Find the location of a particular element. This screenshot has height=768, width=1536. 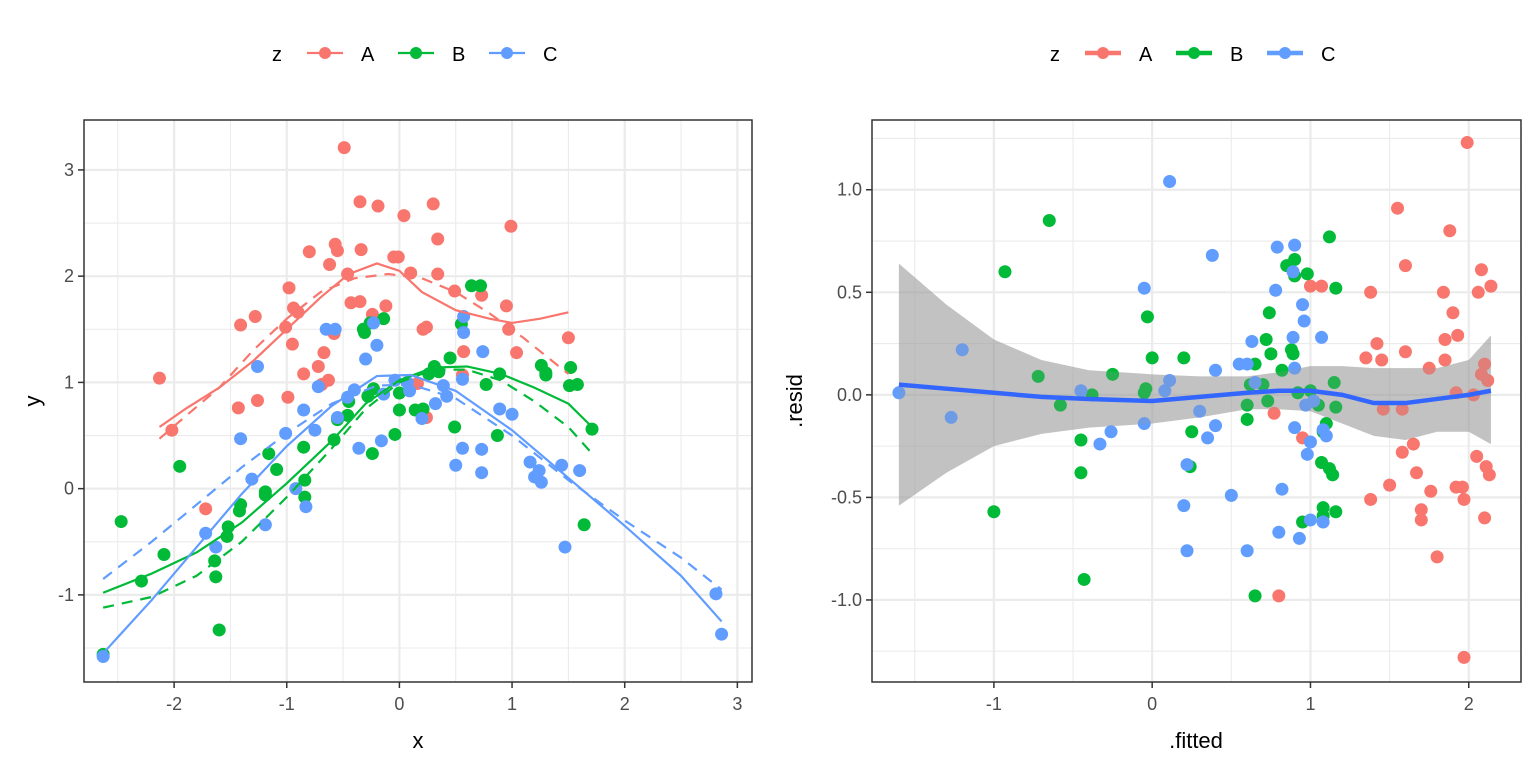

smooth-line-C-dashed is located at coordinates (412, 487).